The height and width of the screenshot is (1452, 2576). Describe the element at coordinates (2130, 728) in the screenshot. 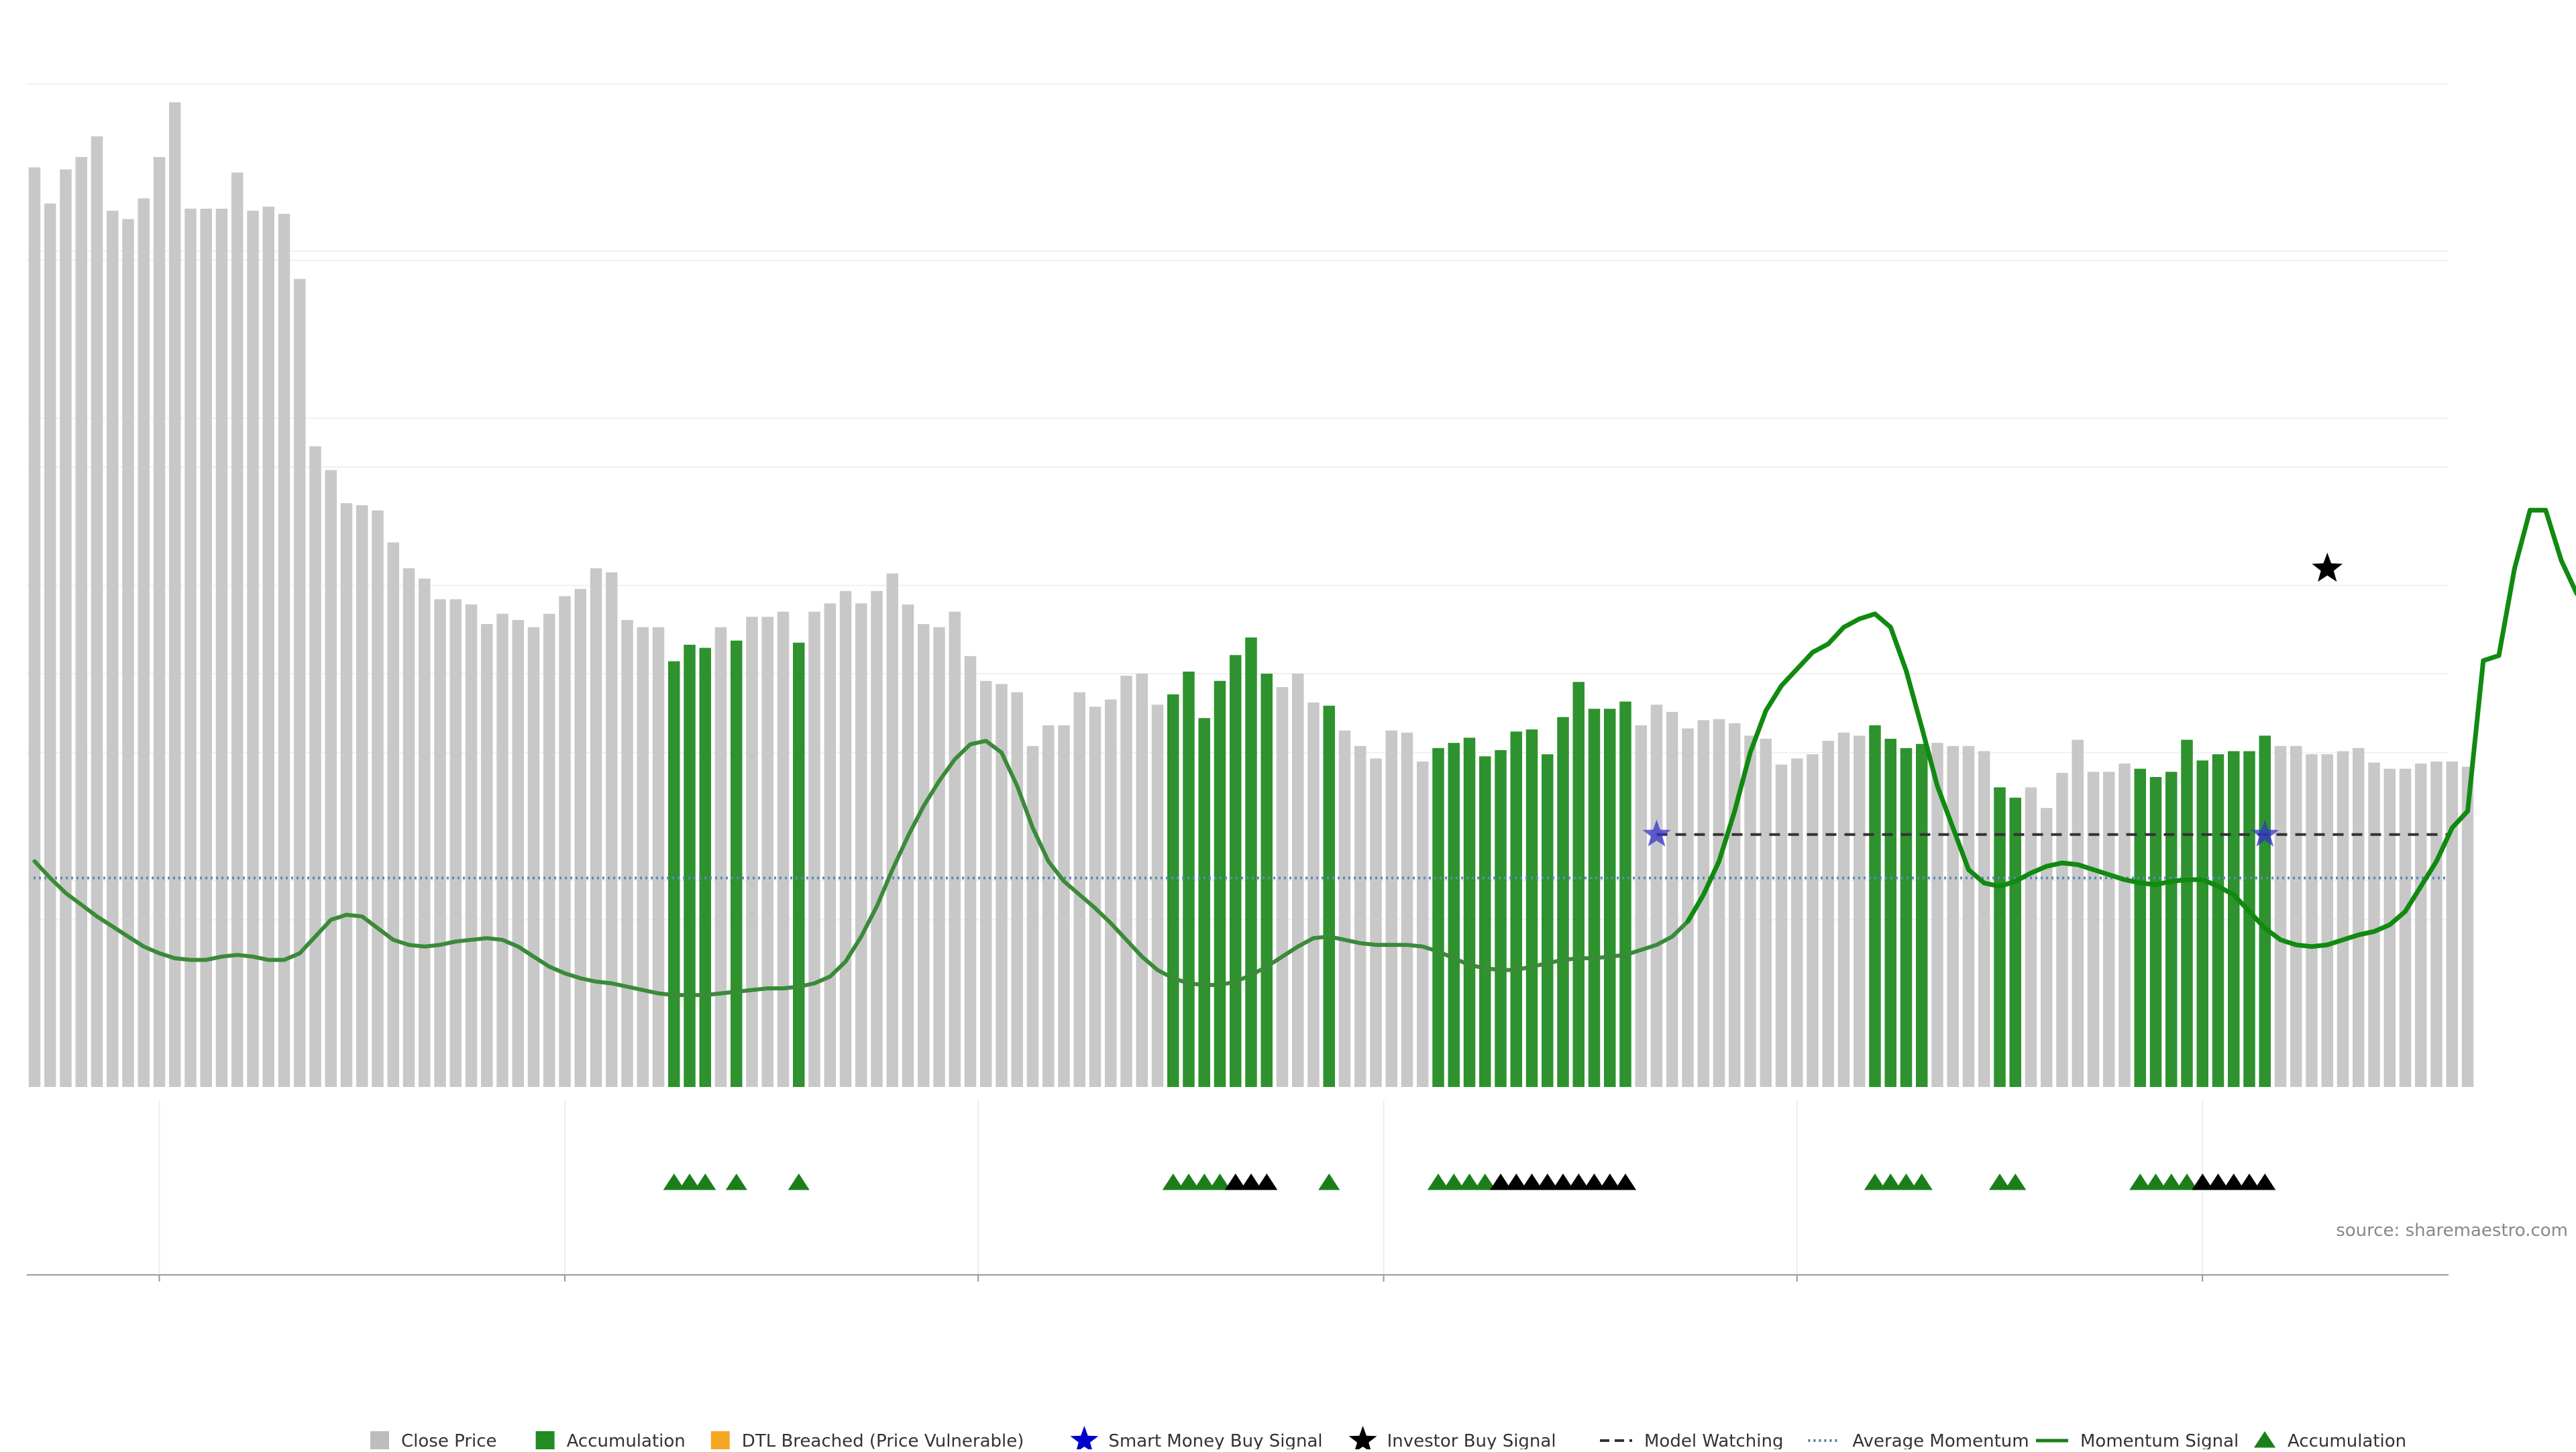

I see `momentum-signal-line-recent` at that location.